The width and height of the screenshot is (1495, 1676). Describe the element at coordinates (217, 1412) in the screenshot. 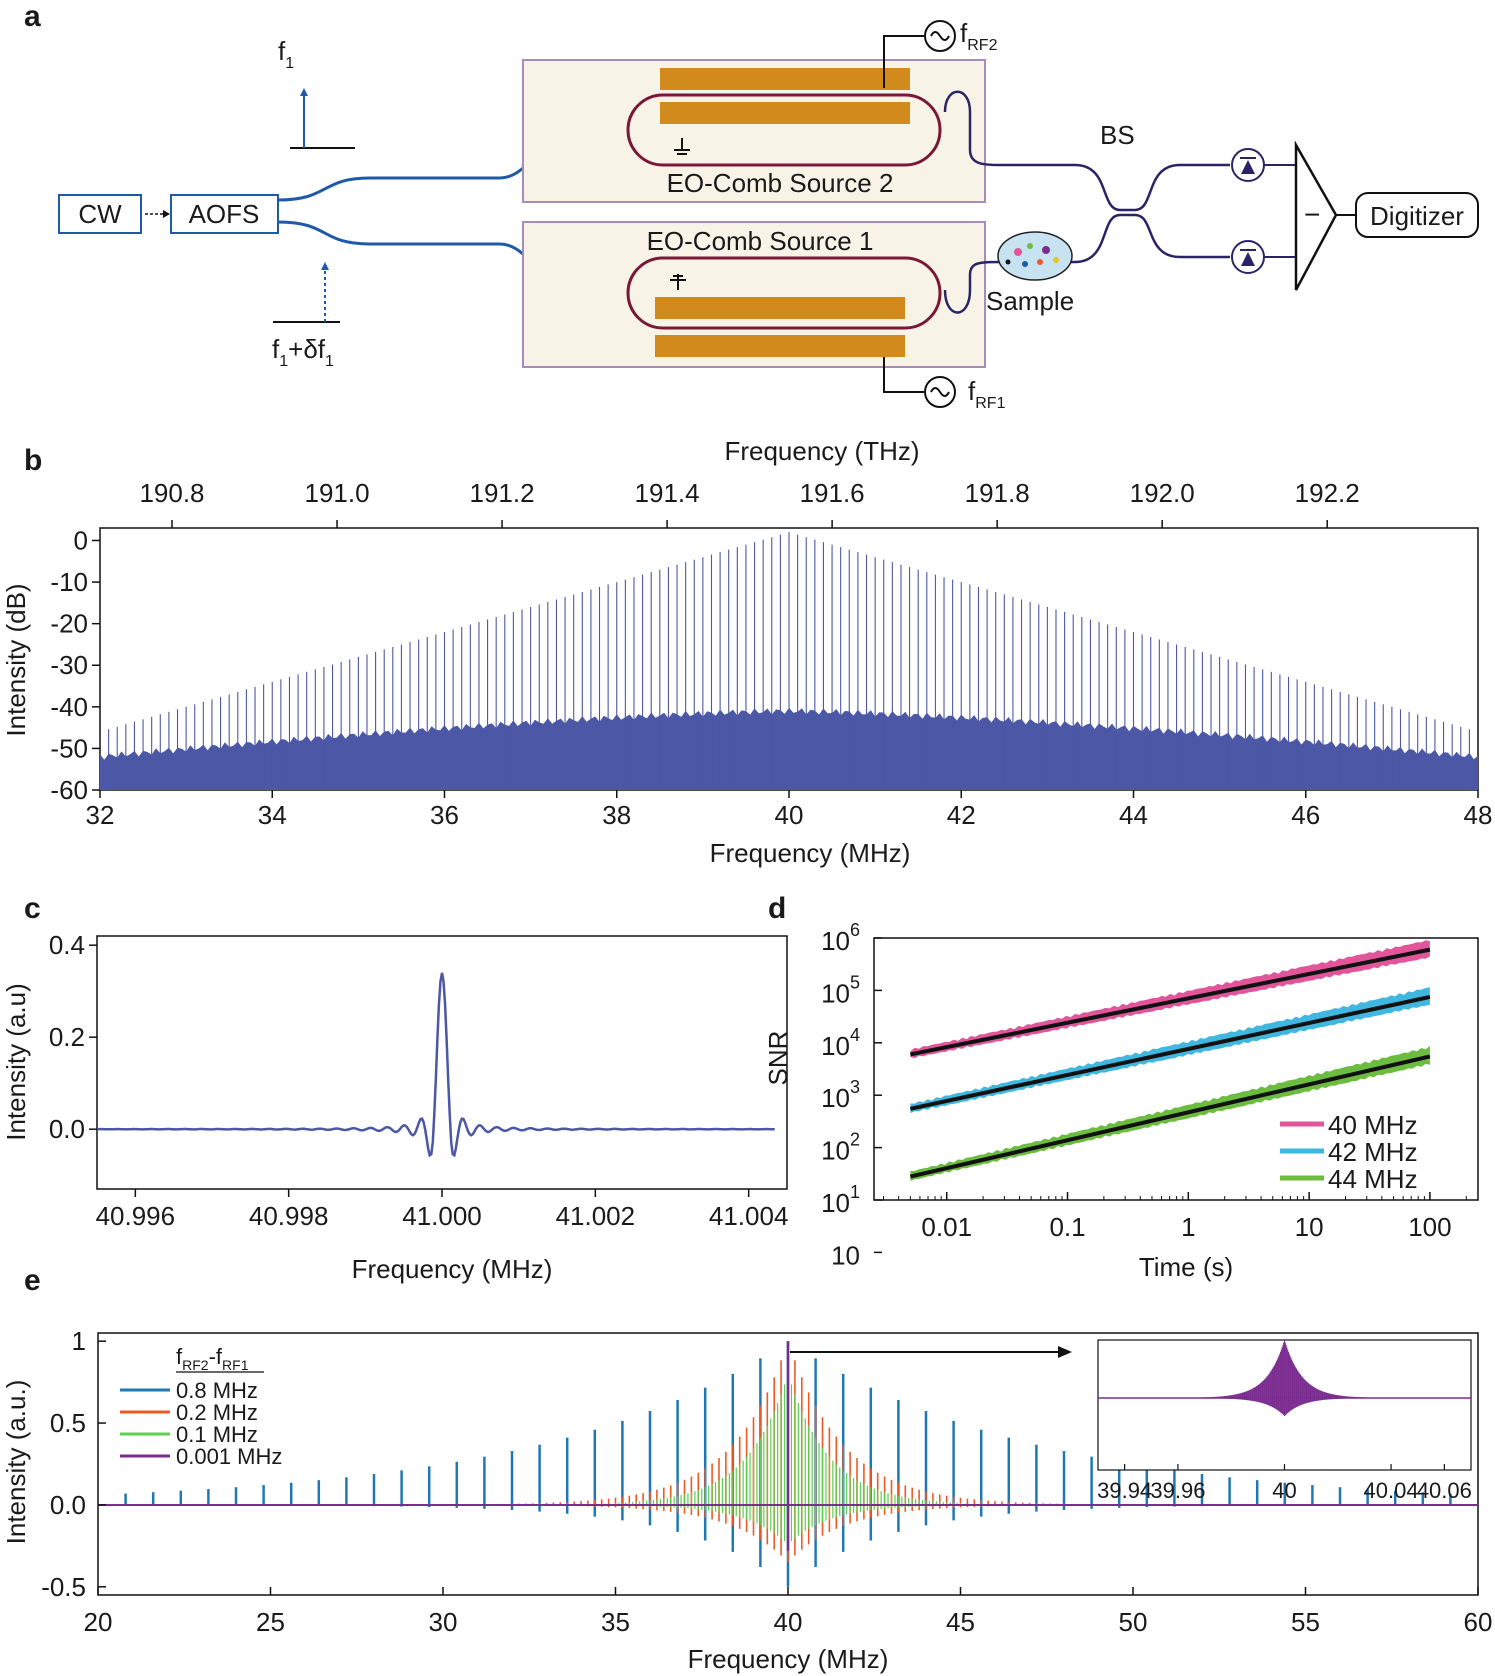

I see `e-legend-label-1: 0.2 MHz` at that location.